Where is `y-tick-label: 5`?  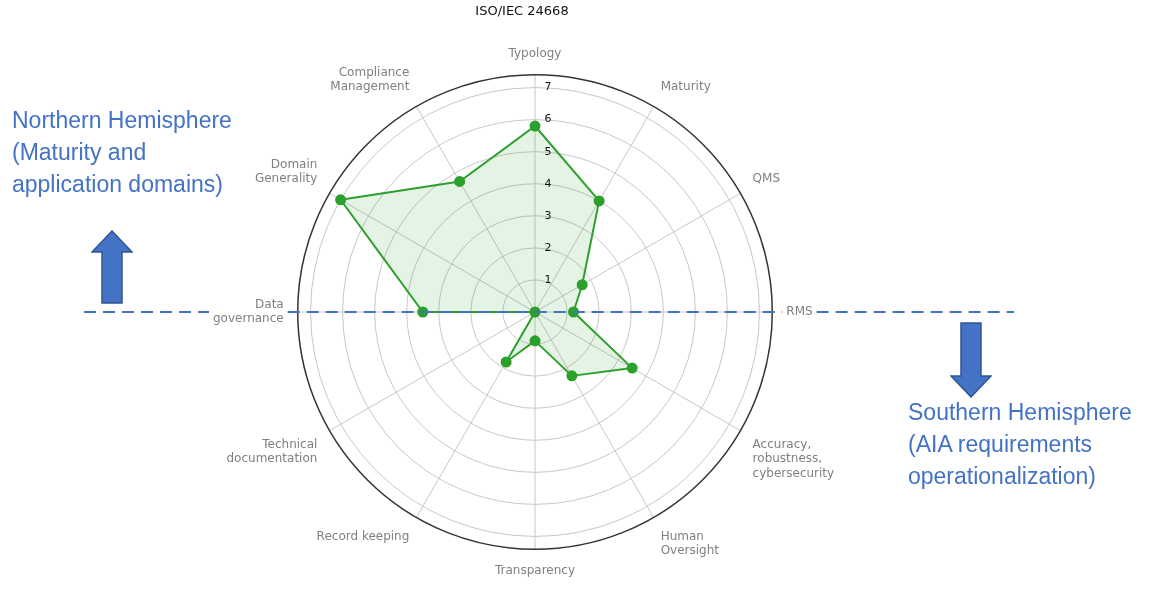 y-tick-label: 5 is located at coordinates (548, 151).